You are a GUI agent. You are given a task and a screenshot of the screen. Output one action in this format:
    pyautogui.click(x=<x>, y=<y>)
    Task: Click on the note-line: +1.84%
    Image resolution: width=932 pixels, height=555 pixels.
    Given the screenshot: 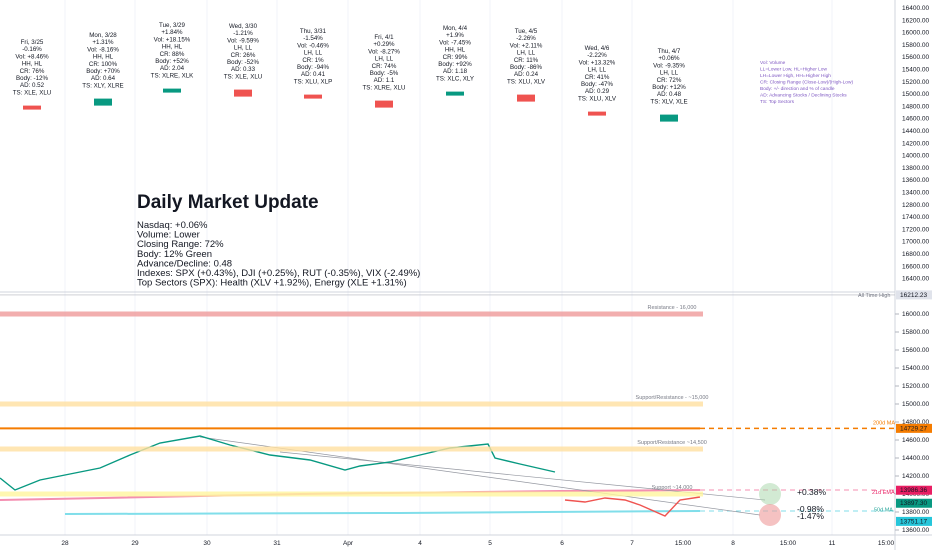 What is the action you would take?
    pyautogui.click(x=172, y=32)
    